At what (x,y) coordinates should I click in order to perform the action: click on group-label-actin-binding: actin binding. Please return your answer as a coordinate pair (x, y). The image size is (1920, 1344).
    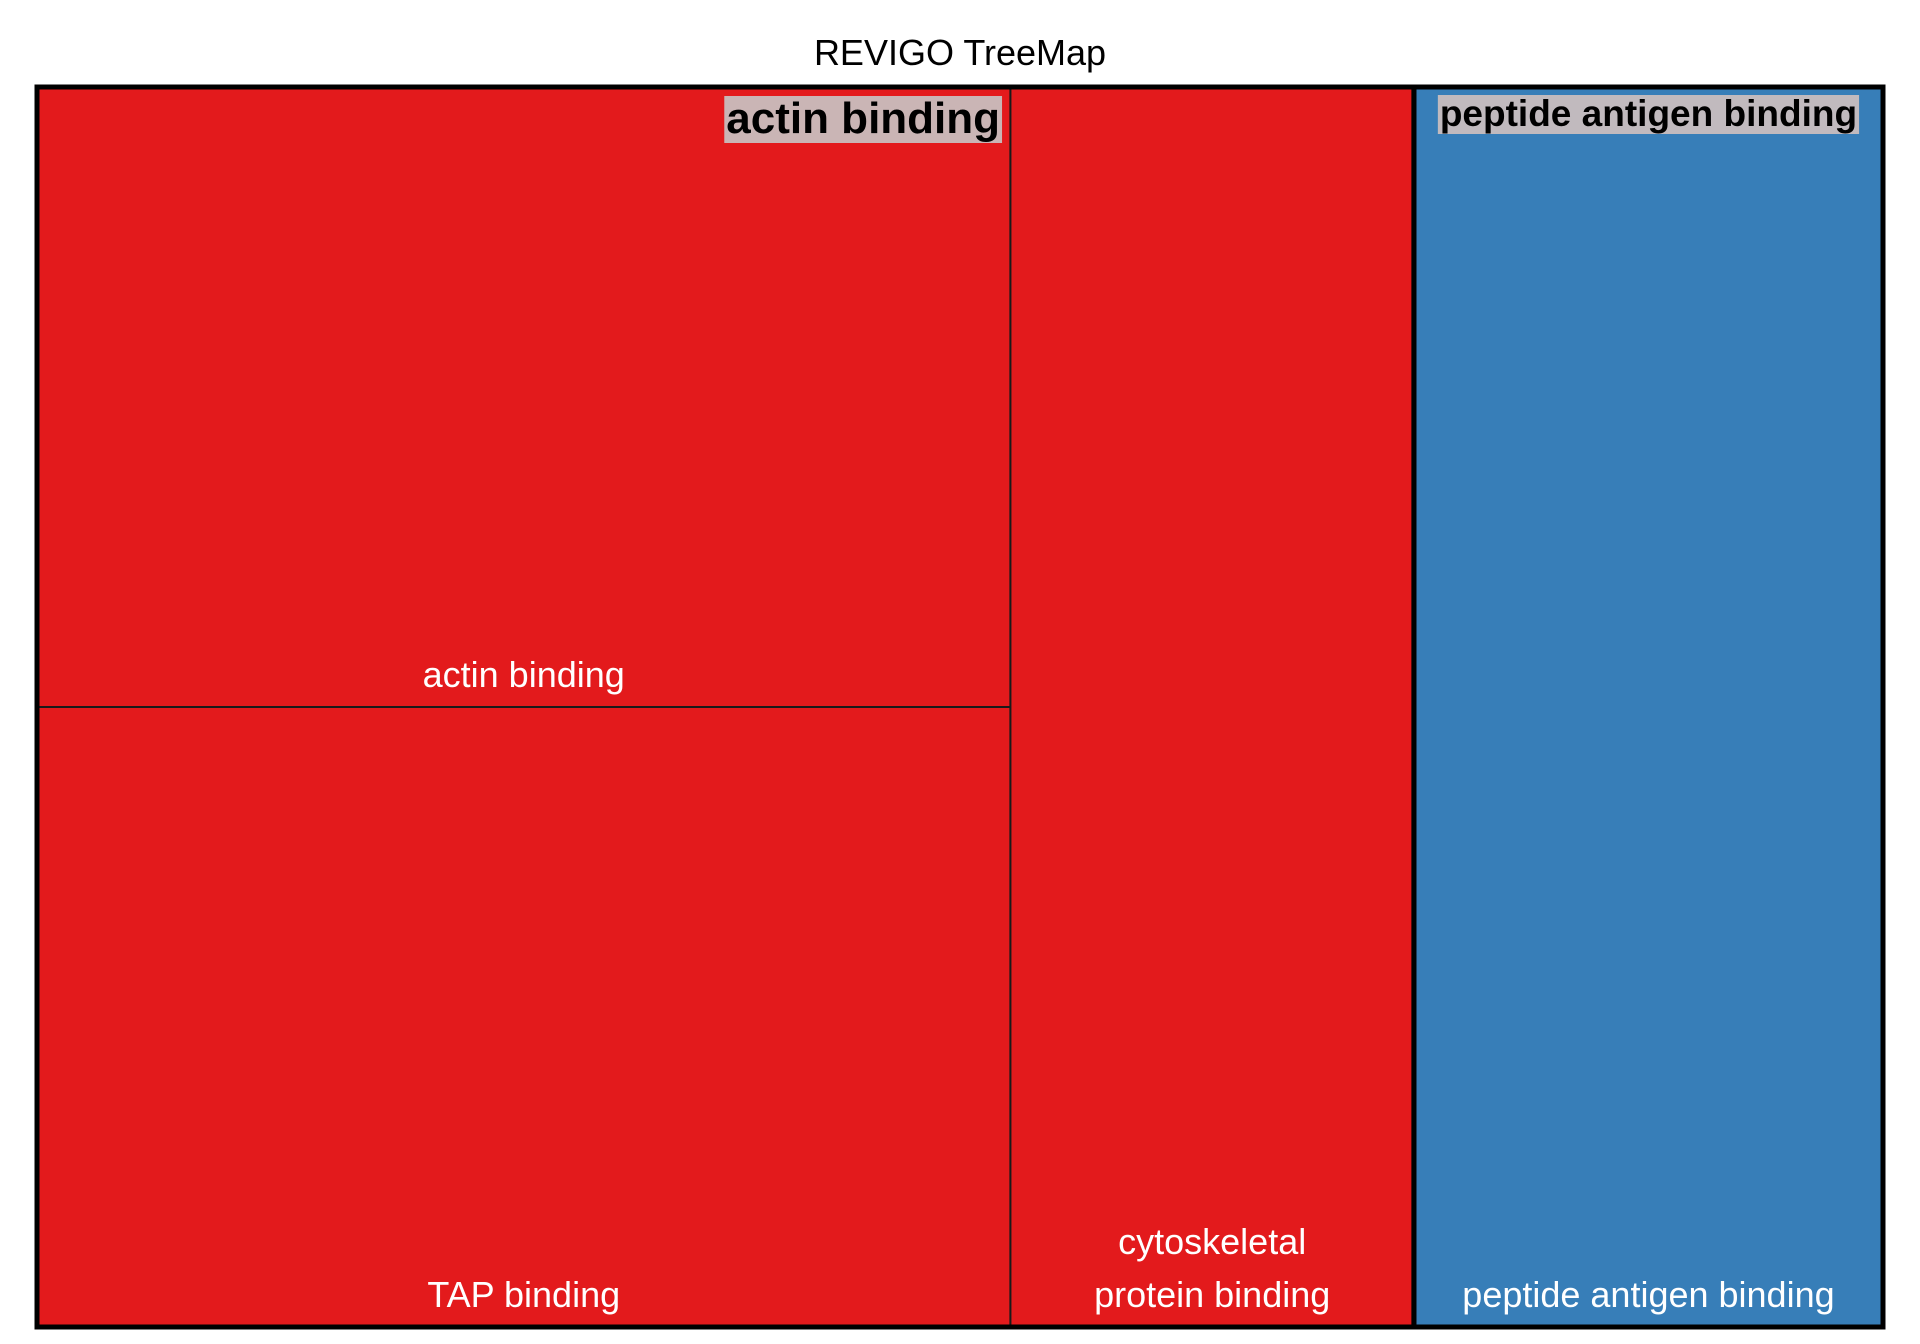
    Looking at the image, I should click on (863, 118).